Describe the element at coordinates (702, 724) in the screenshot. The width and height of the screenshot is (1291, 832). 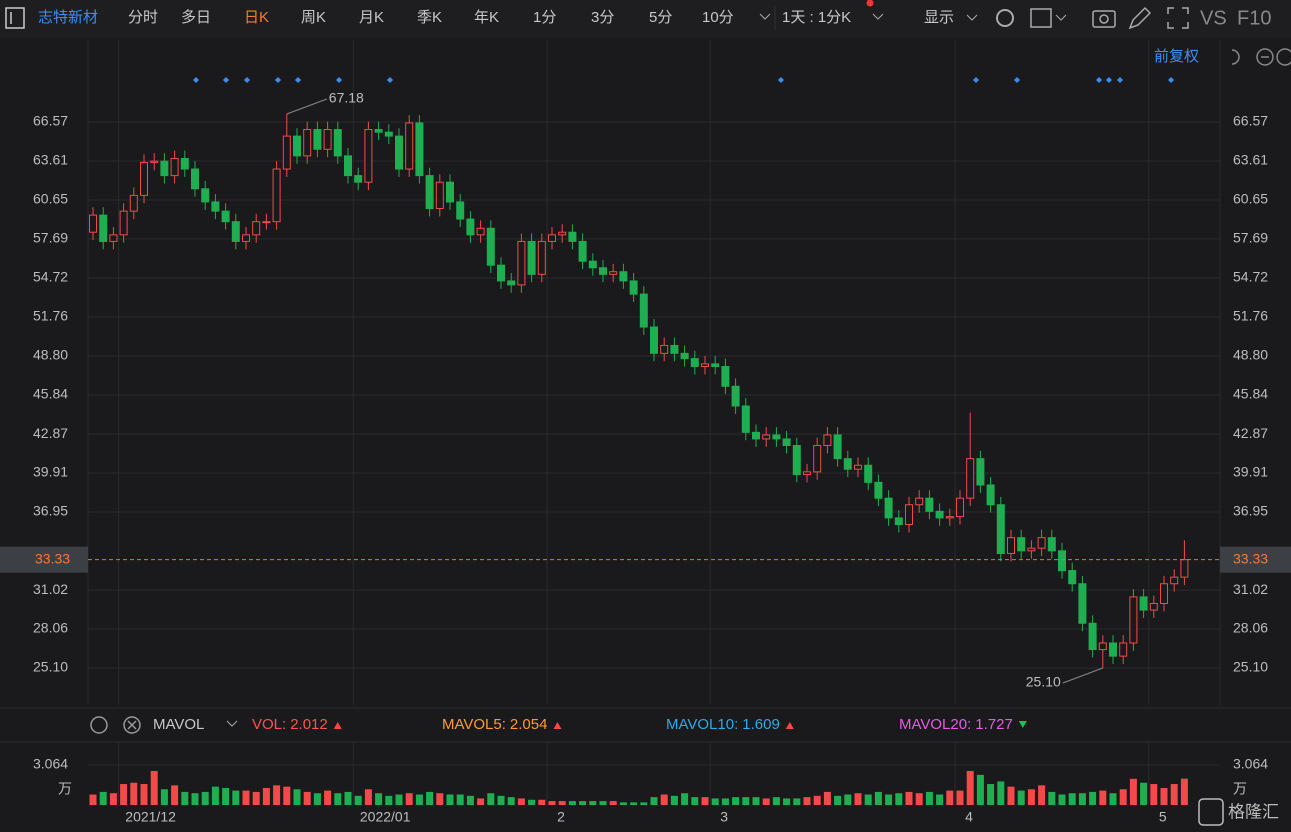
I see `indicator-label: MAVOL10:` at that location.